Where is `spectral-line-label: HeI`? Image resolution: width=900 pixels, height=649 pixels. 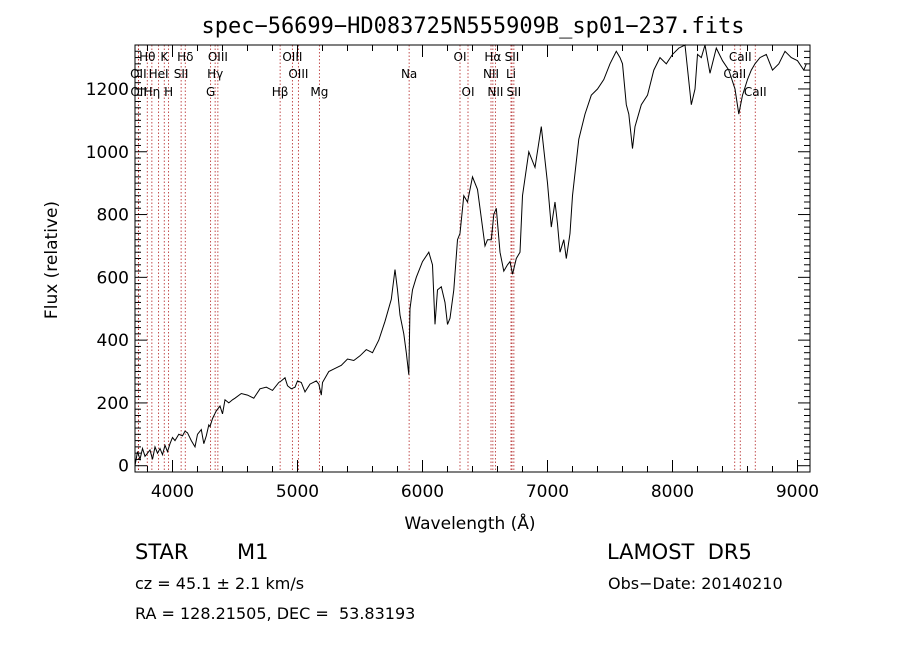
spectral-line-label: HeI is located at coordinates (159, 74).